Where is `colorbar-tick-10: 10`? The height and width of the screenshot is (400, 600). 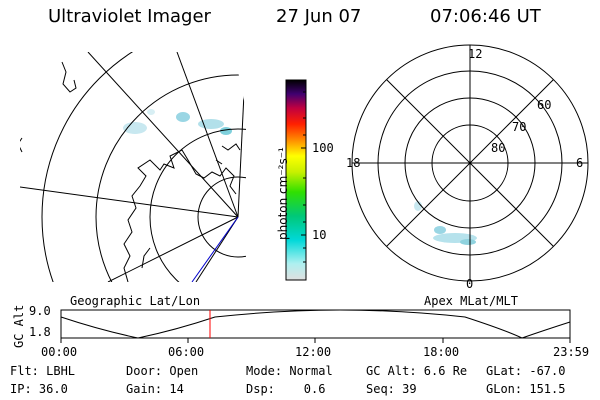 colorbar-tick-10: 10 is located at coordinates (319, 235).